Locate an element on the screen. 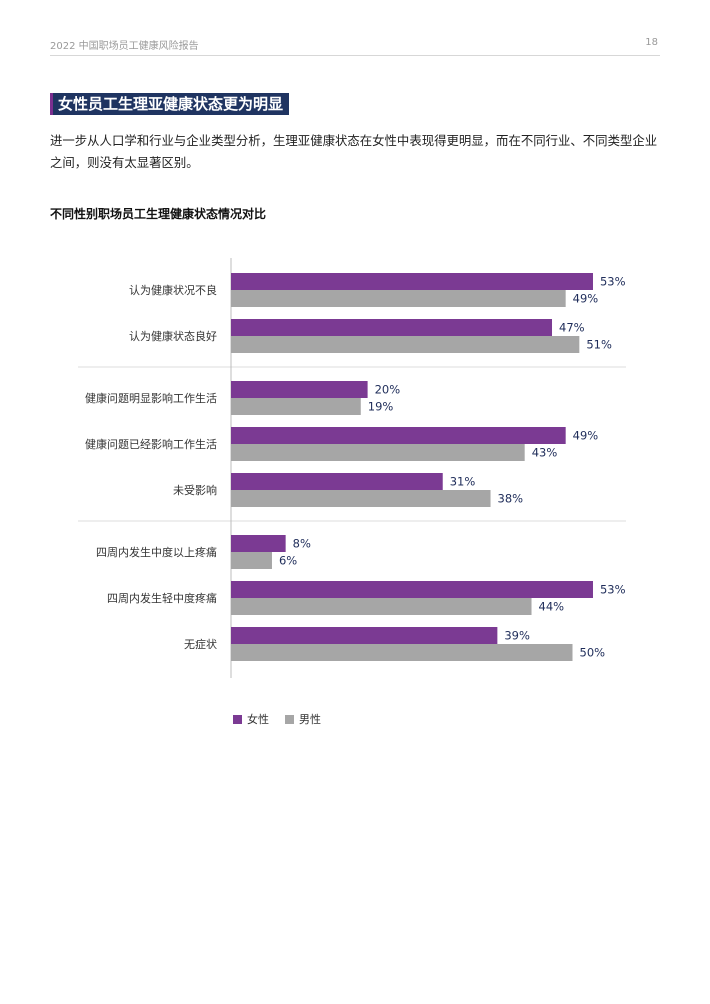 Image resolution: width=710 pixels, height=1004 pixels. legend-item-female: 女性 is located at coordinates (251, 719).